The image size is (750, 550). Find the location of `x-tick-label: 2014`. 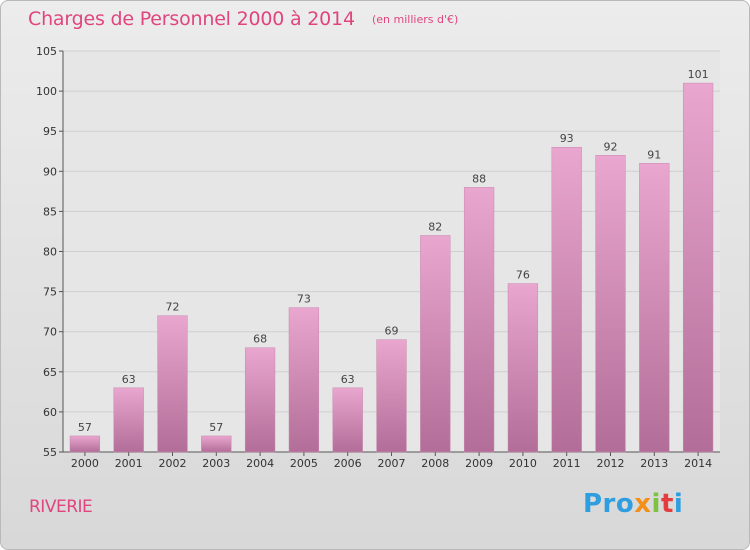

x-tick-label: 2014 is located at coordinates (698, 463).